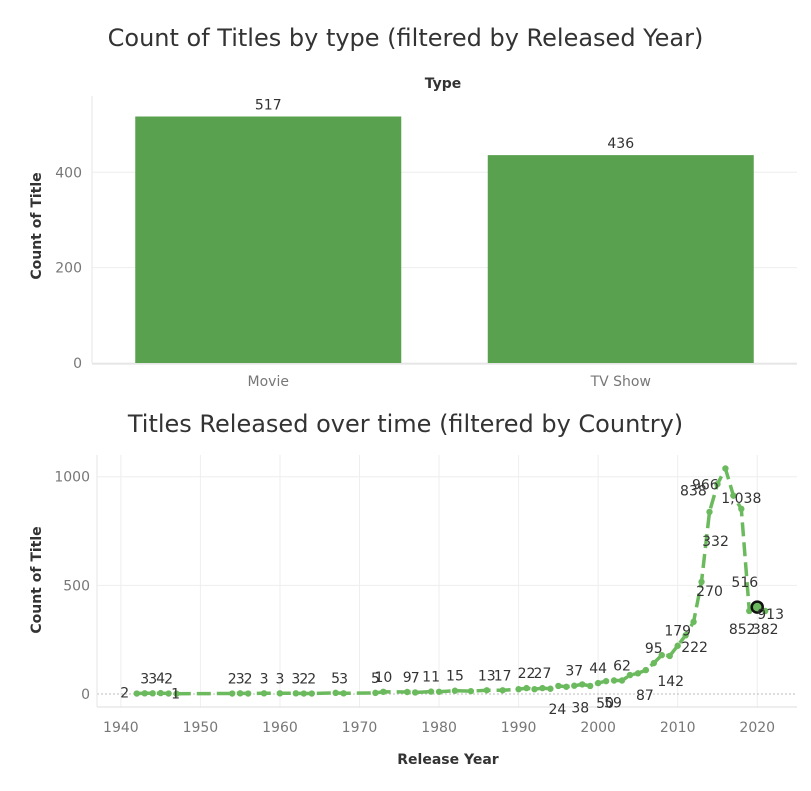 The image size is (811, 791). I want to click on line-x-tick-label: 1990, so click(519, 728).